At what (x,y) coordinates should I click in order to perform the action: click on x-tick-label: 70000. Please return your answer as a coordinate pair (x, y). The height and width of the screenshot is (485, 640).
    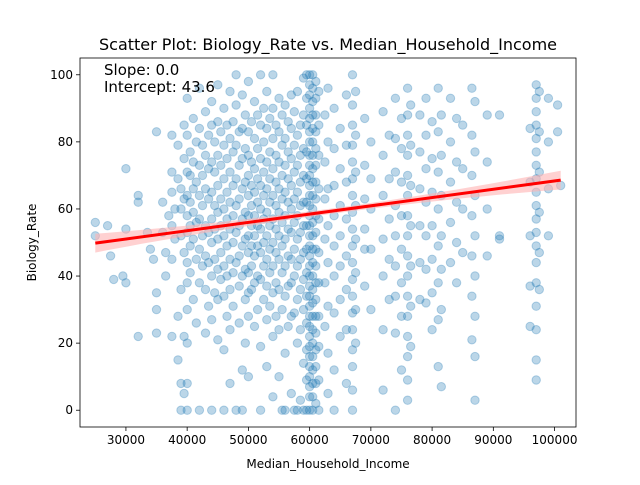
    Looking at the image, I should click on (371, 440).